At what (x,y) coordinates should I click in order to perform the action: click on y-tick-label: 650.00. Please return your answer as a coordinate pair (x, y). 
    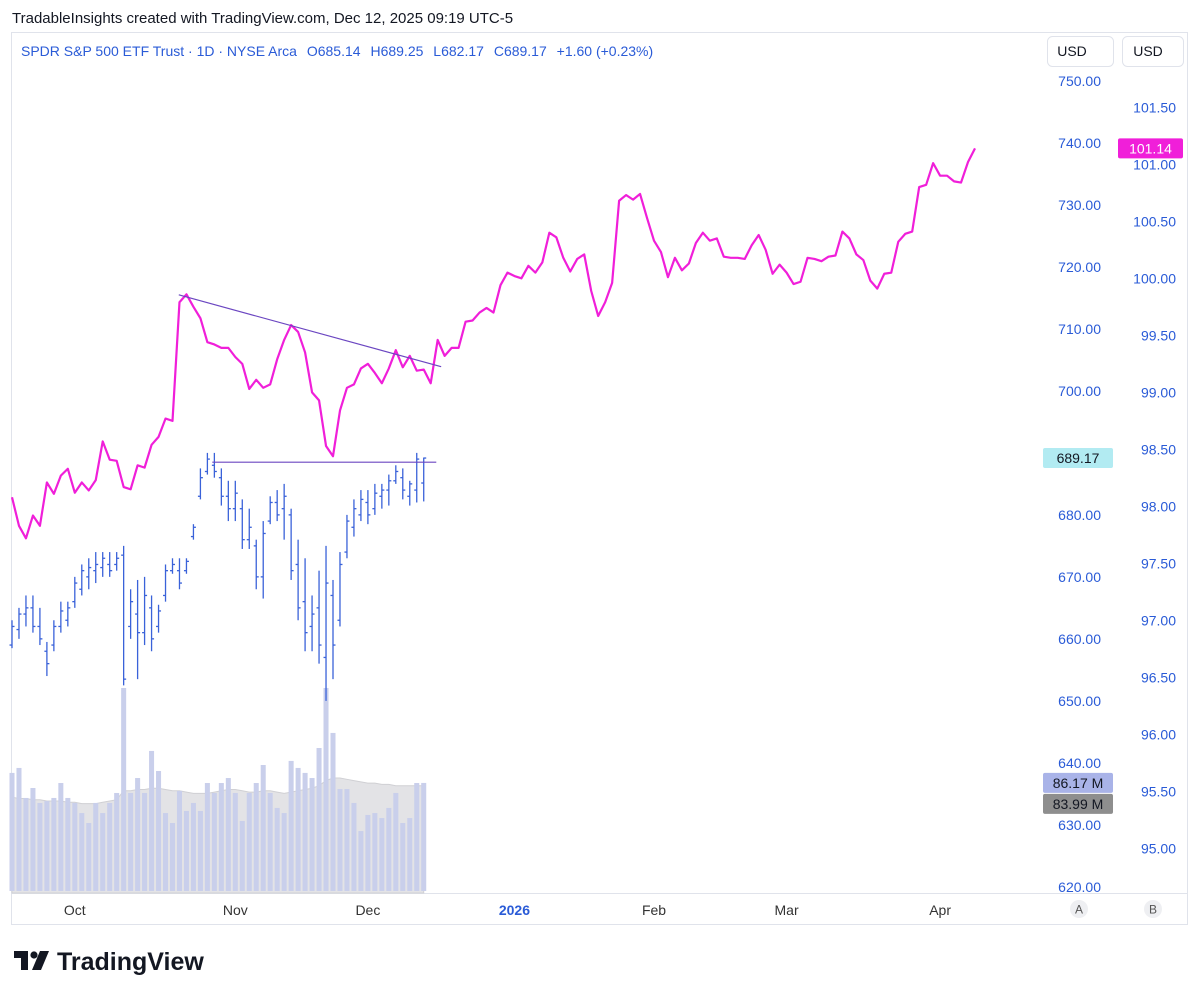
    Looking at the image, I should click on (1079, 701).